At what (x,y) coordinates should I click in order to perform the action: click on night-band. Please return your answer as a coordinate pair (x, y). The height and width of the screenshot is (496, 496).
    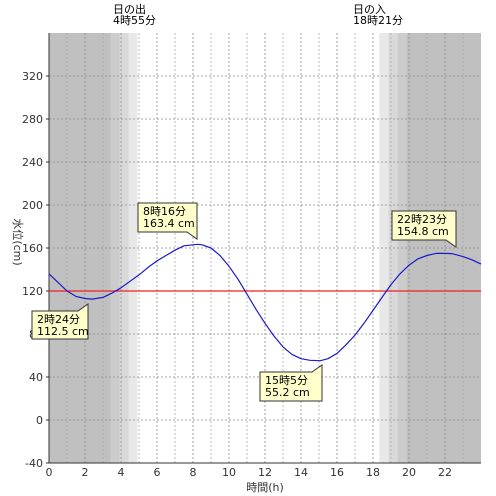
    Looking at the image, I should click on (80, 248).